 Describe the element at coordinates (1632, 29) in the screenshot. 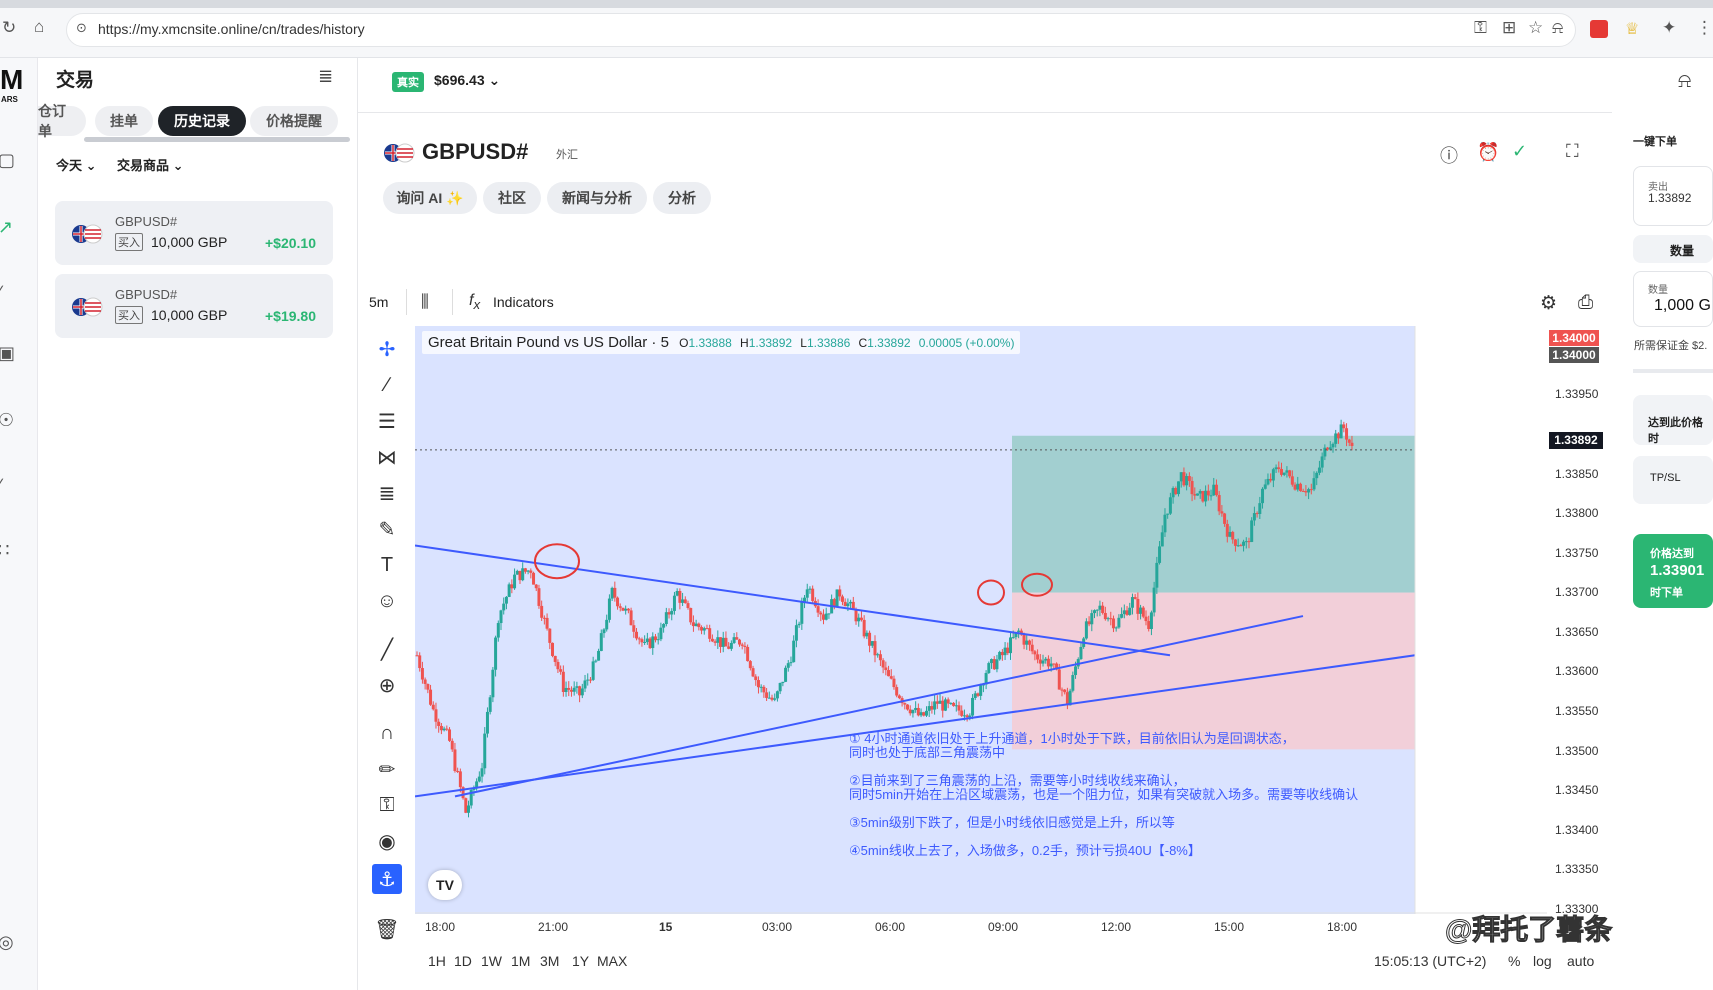

I see `extension-badge-icon: ♕` at that location.